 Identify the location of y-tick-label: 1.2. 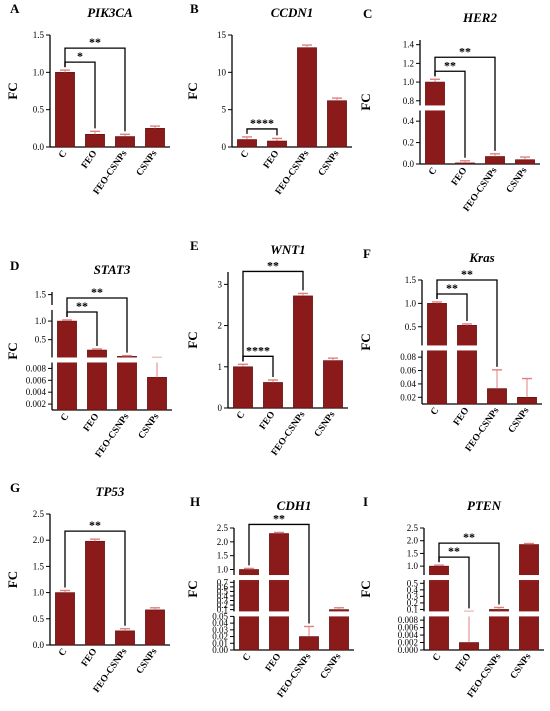
(408, 63).